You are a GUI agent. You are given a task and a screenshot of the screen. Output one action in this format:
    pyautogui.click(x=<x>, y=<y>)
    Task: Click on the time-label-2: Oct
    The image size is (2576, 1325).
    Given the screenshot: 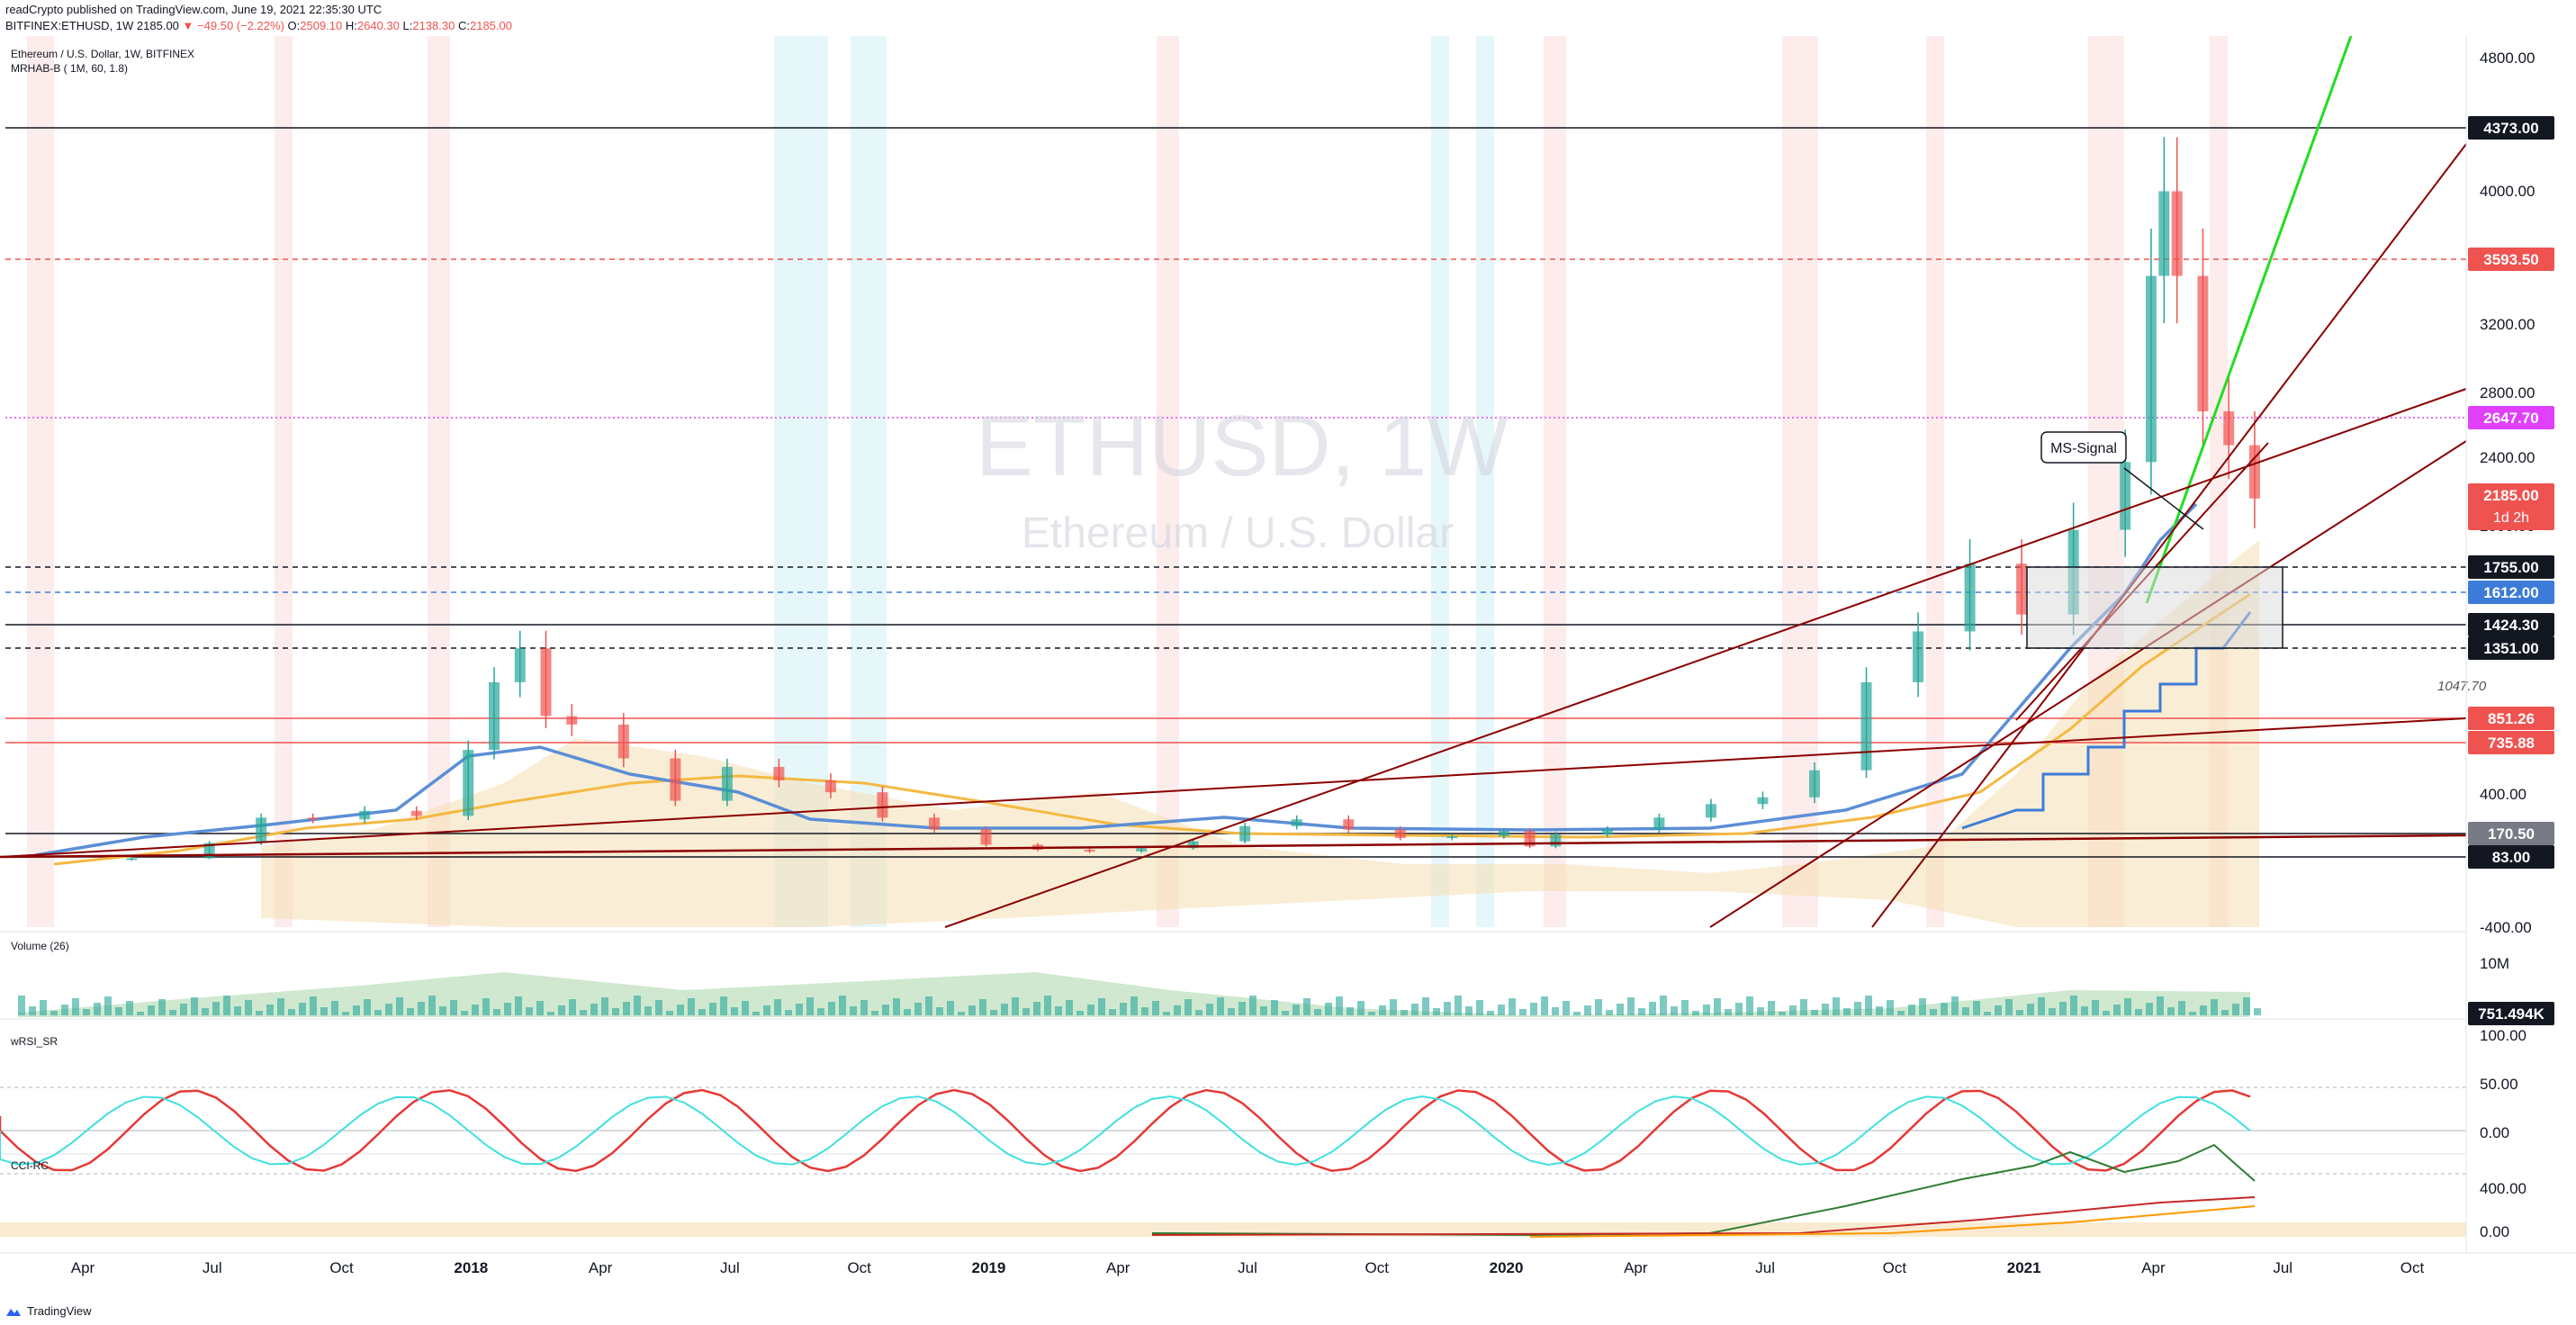 What is the action you would take?
    pyautogui.click(x=341, y=1267)
    